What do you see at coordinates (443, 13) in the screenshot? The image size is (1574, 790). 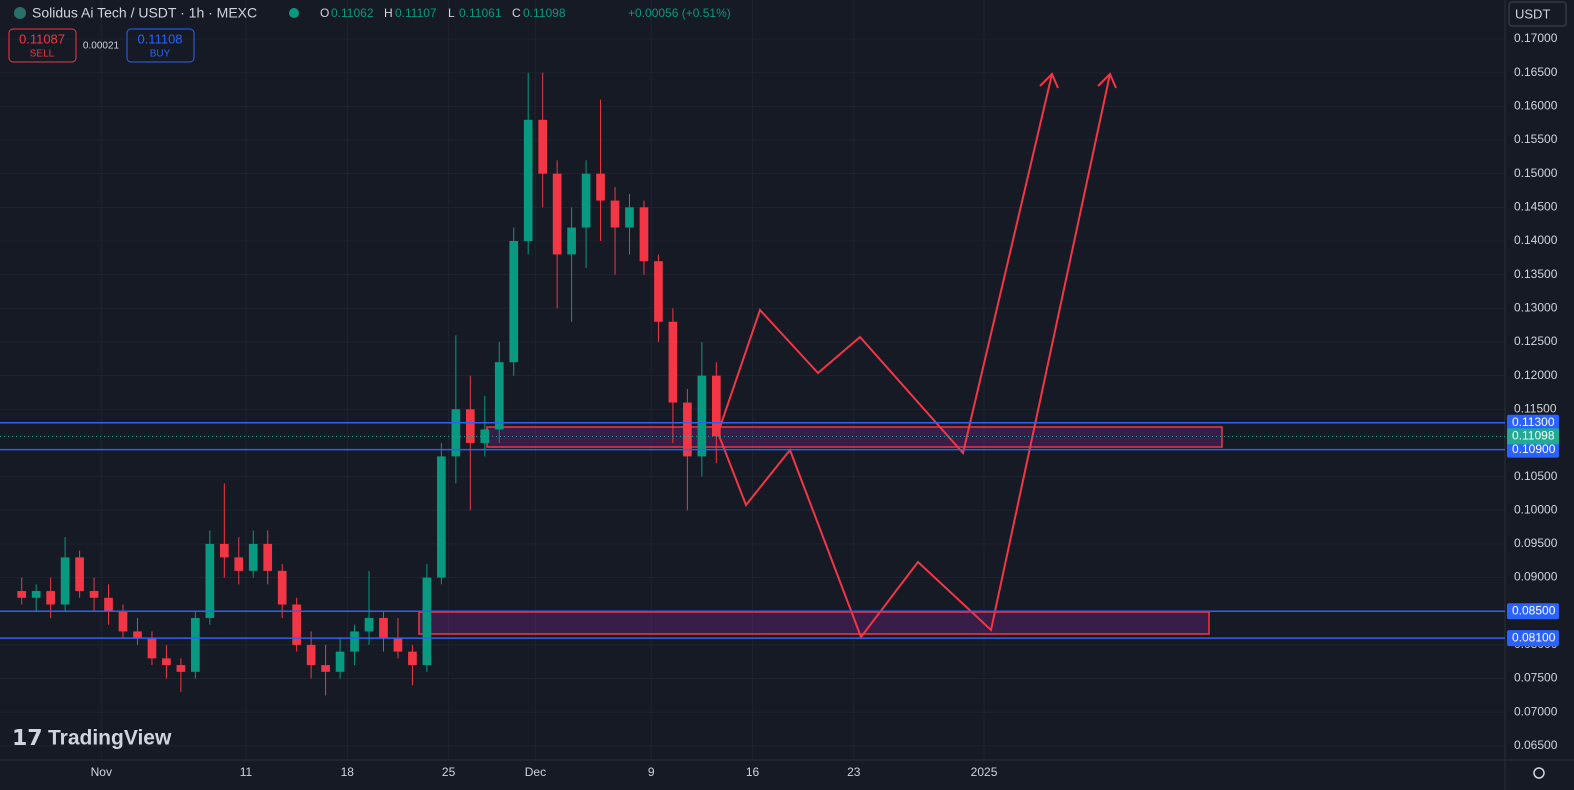 I see `ohlc: O 0.11062 H 0.11107 L 0.11061 C 0.11098` at bounding box center [443, 13].